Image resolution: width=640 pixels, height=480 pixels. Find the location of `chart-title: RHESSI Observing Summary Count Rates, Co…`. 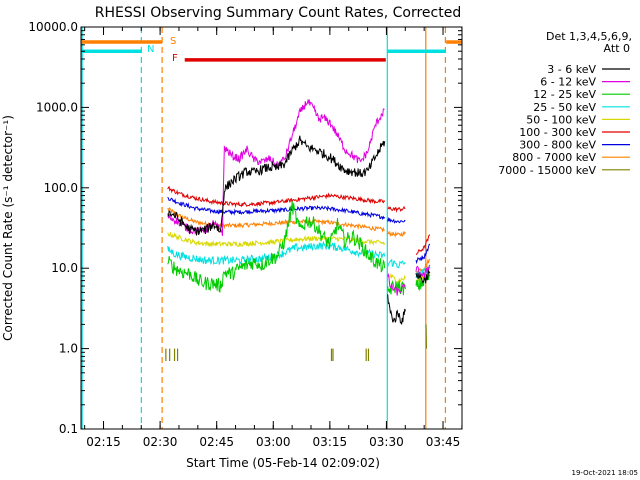

chart-title: RHESSI Observing Summary Count Rates, Co… is located at coordinates (278, 13).